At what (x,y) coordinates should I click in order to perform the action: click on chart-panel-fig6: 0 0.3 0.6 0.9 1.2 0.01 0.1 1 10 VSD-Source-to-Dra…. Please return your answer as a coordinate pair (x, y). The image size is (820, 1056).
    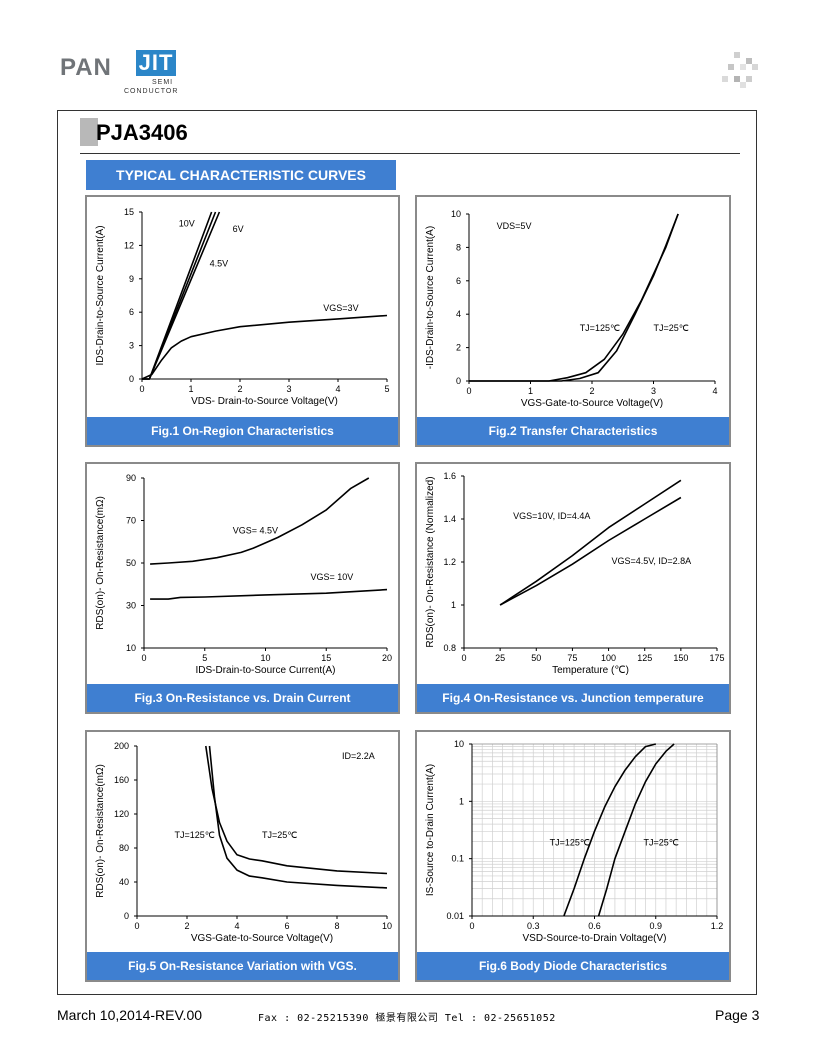
    Looking at the image, I should click on (573, 856).